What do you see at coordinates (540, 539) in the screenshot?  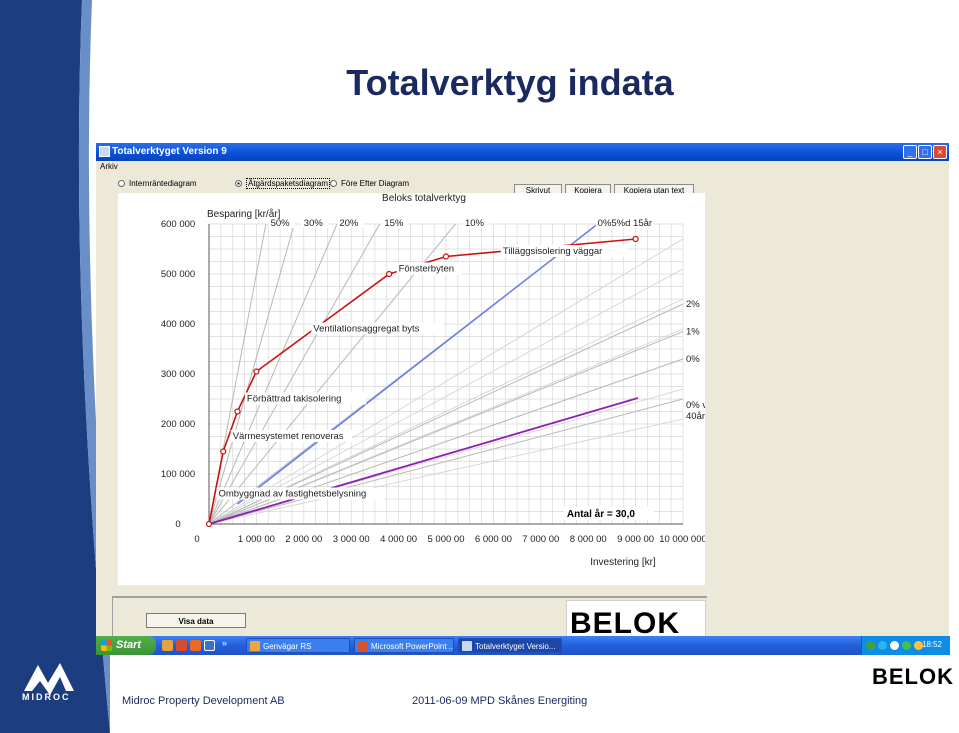 I see `x-tick-label: 7 000 00` at bounding box center [540, 539].